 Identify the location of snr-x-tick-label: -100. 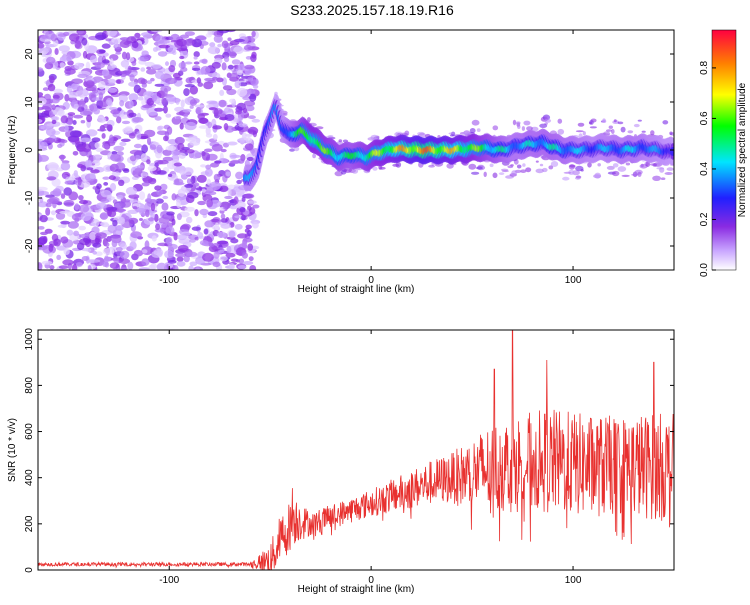
(169, 580).